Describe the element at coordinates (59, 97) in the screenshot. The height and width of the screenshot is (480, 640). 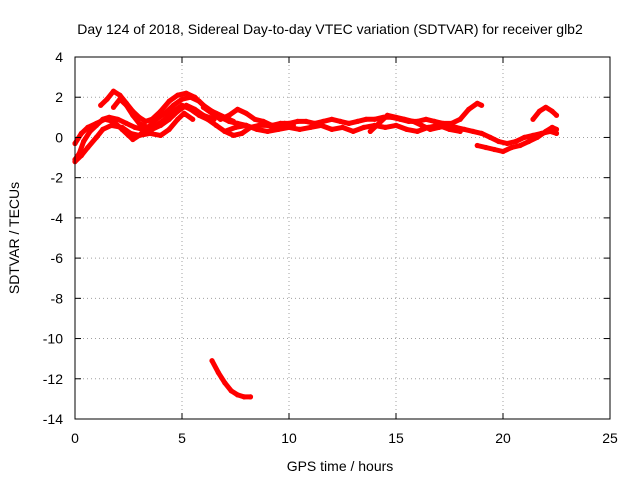
I see `y-tick-label: 2` at that location.